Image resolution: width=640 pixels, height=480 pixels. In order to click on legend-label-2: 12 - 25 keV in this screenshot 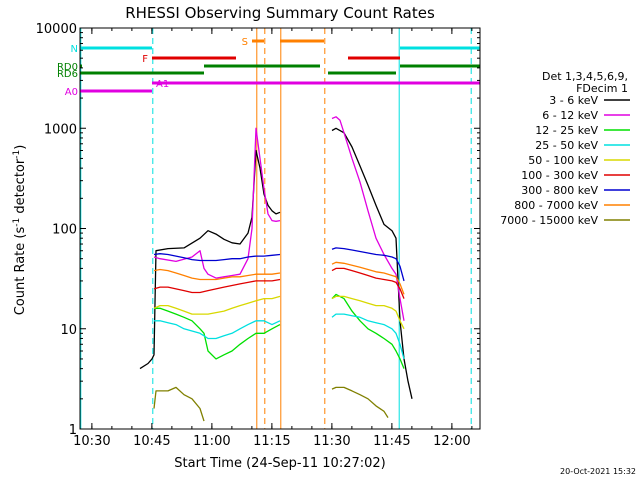, I will do `click(566, 130)`.